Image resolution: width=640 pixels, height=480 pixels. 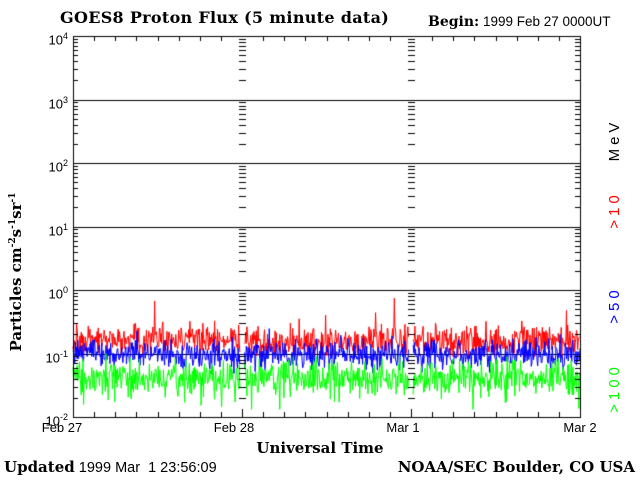 What do you see at coordinates (58, 229) in the screenshot?
I see `y-tick-label: 10¹` at bounding box center [58, 229].